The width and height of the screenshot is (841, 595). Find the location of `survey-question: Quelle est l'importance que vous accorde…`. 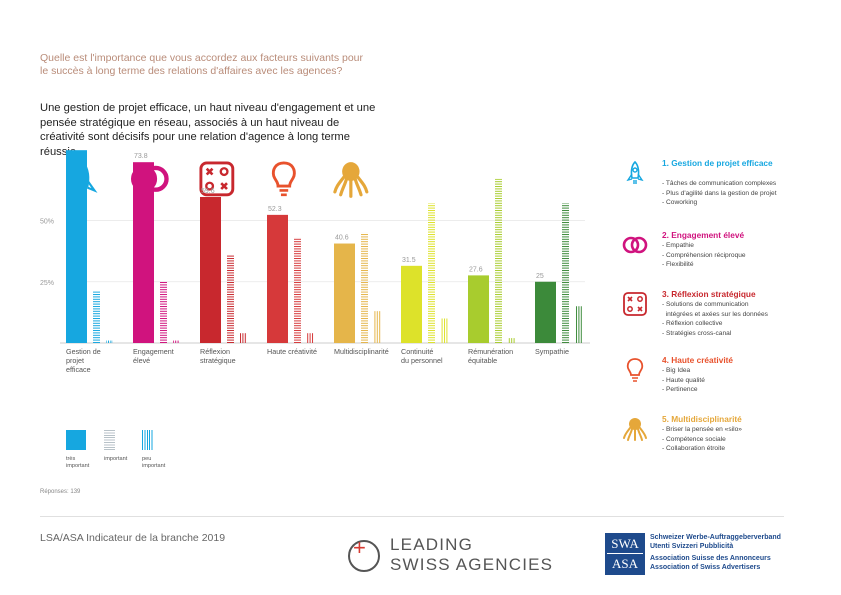

survey-question: Quelle est l'importance que vous accorde… is located at coordinates (202, 64).